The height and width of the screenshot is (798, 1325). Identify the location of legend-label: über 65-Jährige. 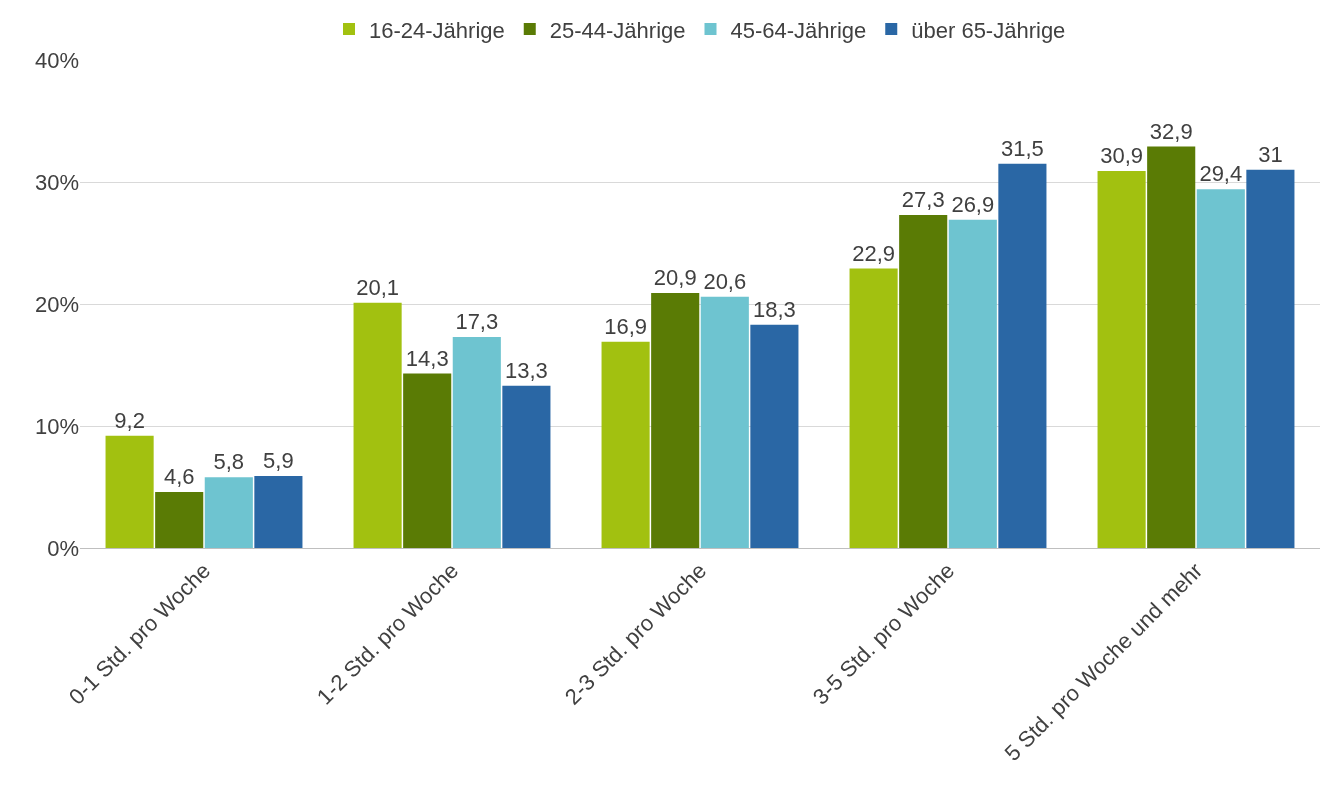
(988, 30).